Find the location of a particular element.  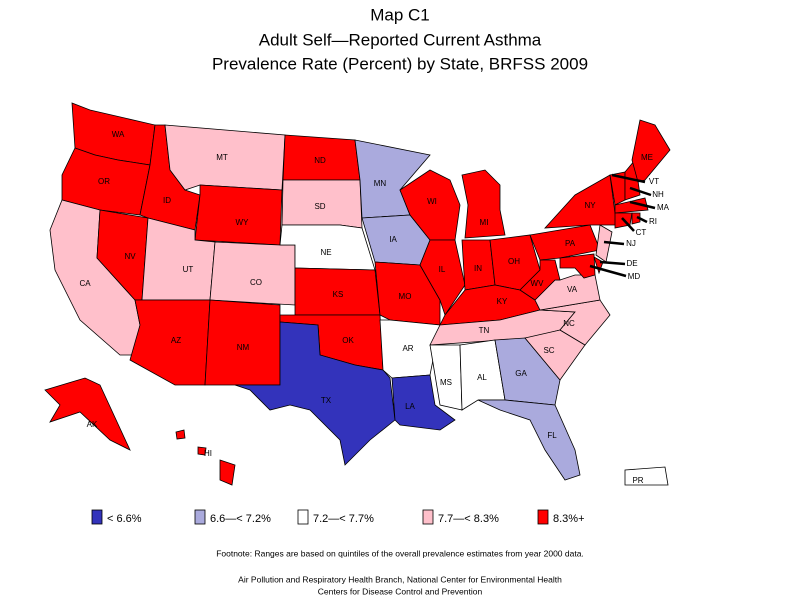

state-label: IN is located at coordinates (478, 268).